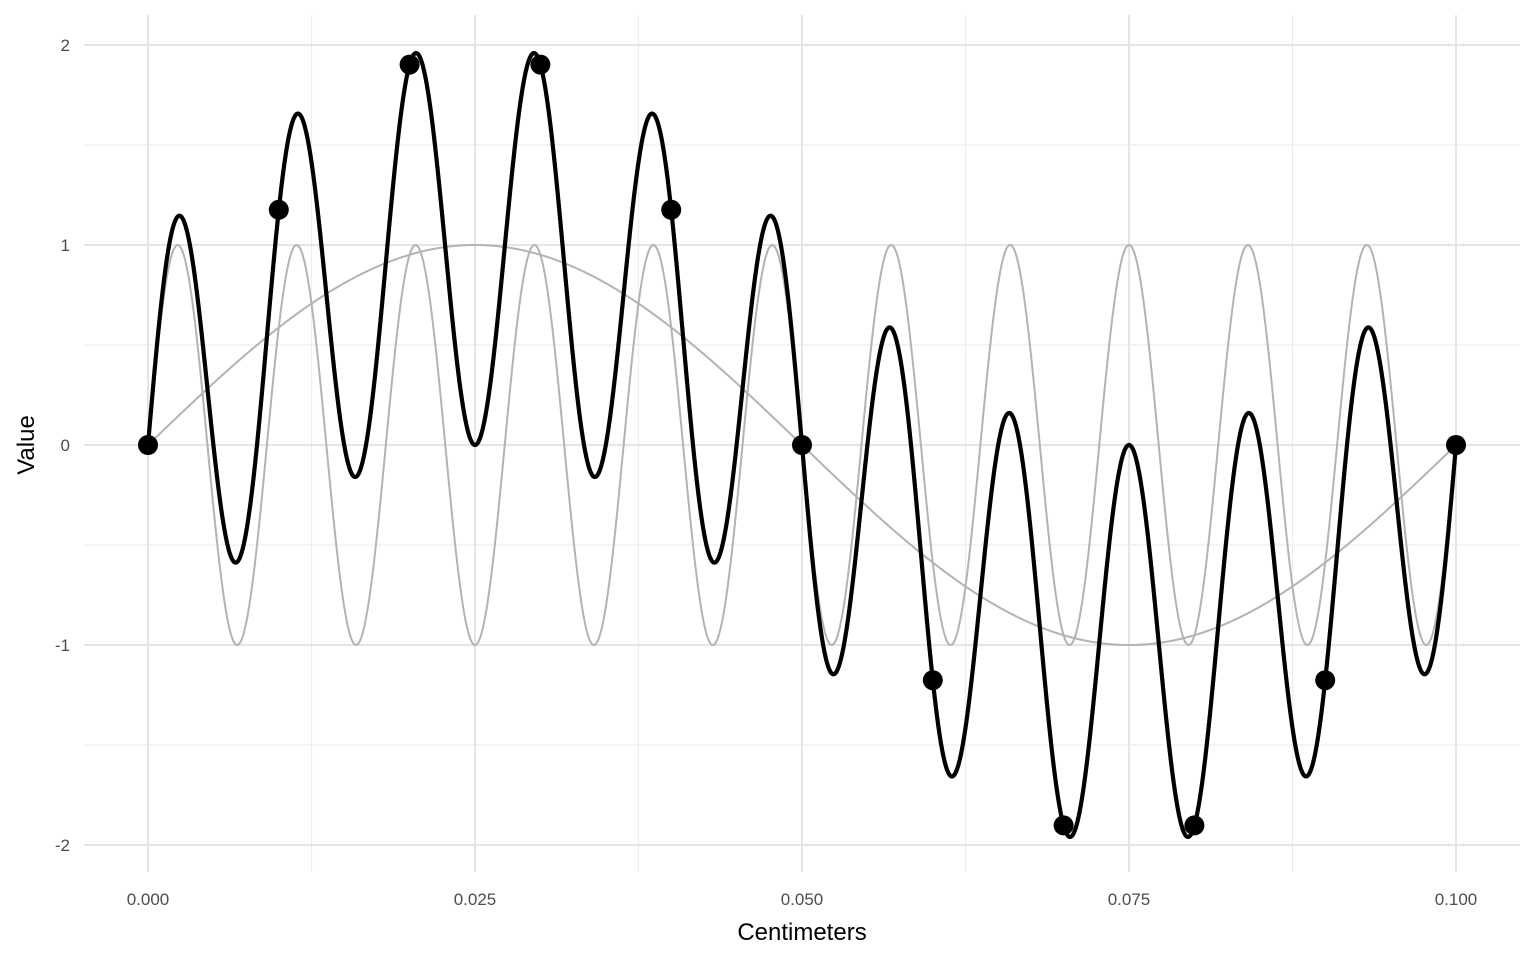  Describe the element at coordinates (65, 245) in the screenshot. I see `y-tick-label: 1` at that location.